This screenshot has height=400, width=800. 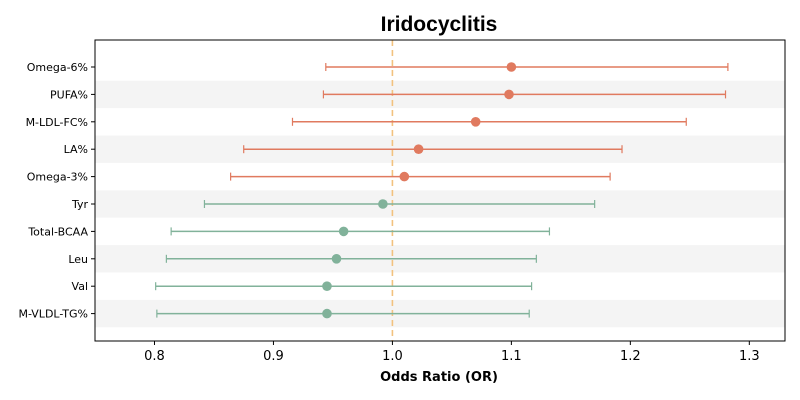 I want to click on y-tick-label: Total-BCAA, so click(x=57, y=231).